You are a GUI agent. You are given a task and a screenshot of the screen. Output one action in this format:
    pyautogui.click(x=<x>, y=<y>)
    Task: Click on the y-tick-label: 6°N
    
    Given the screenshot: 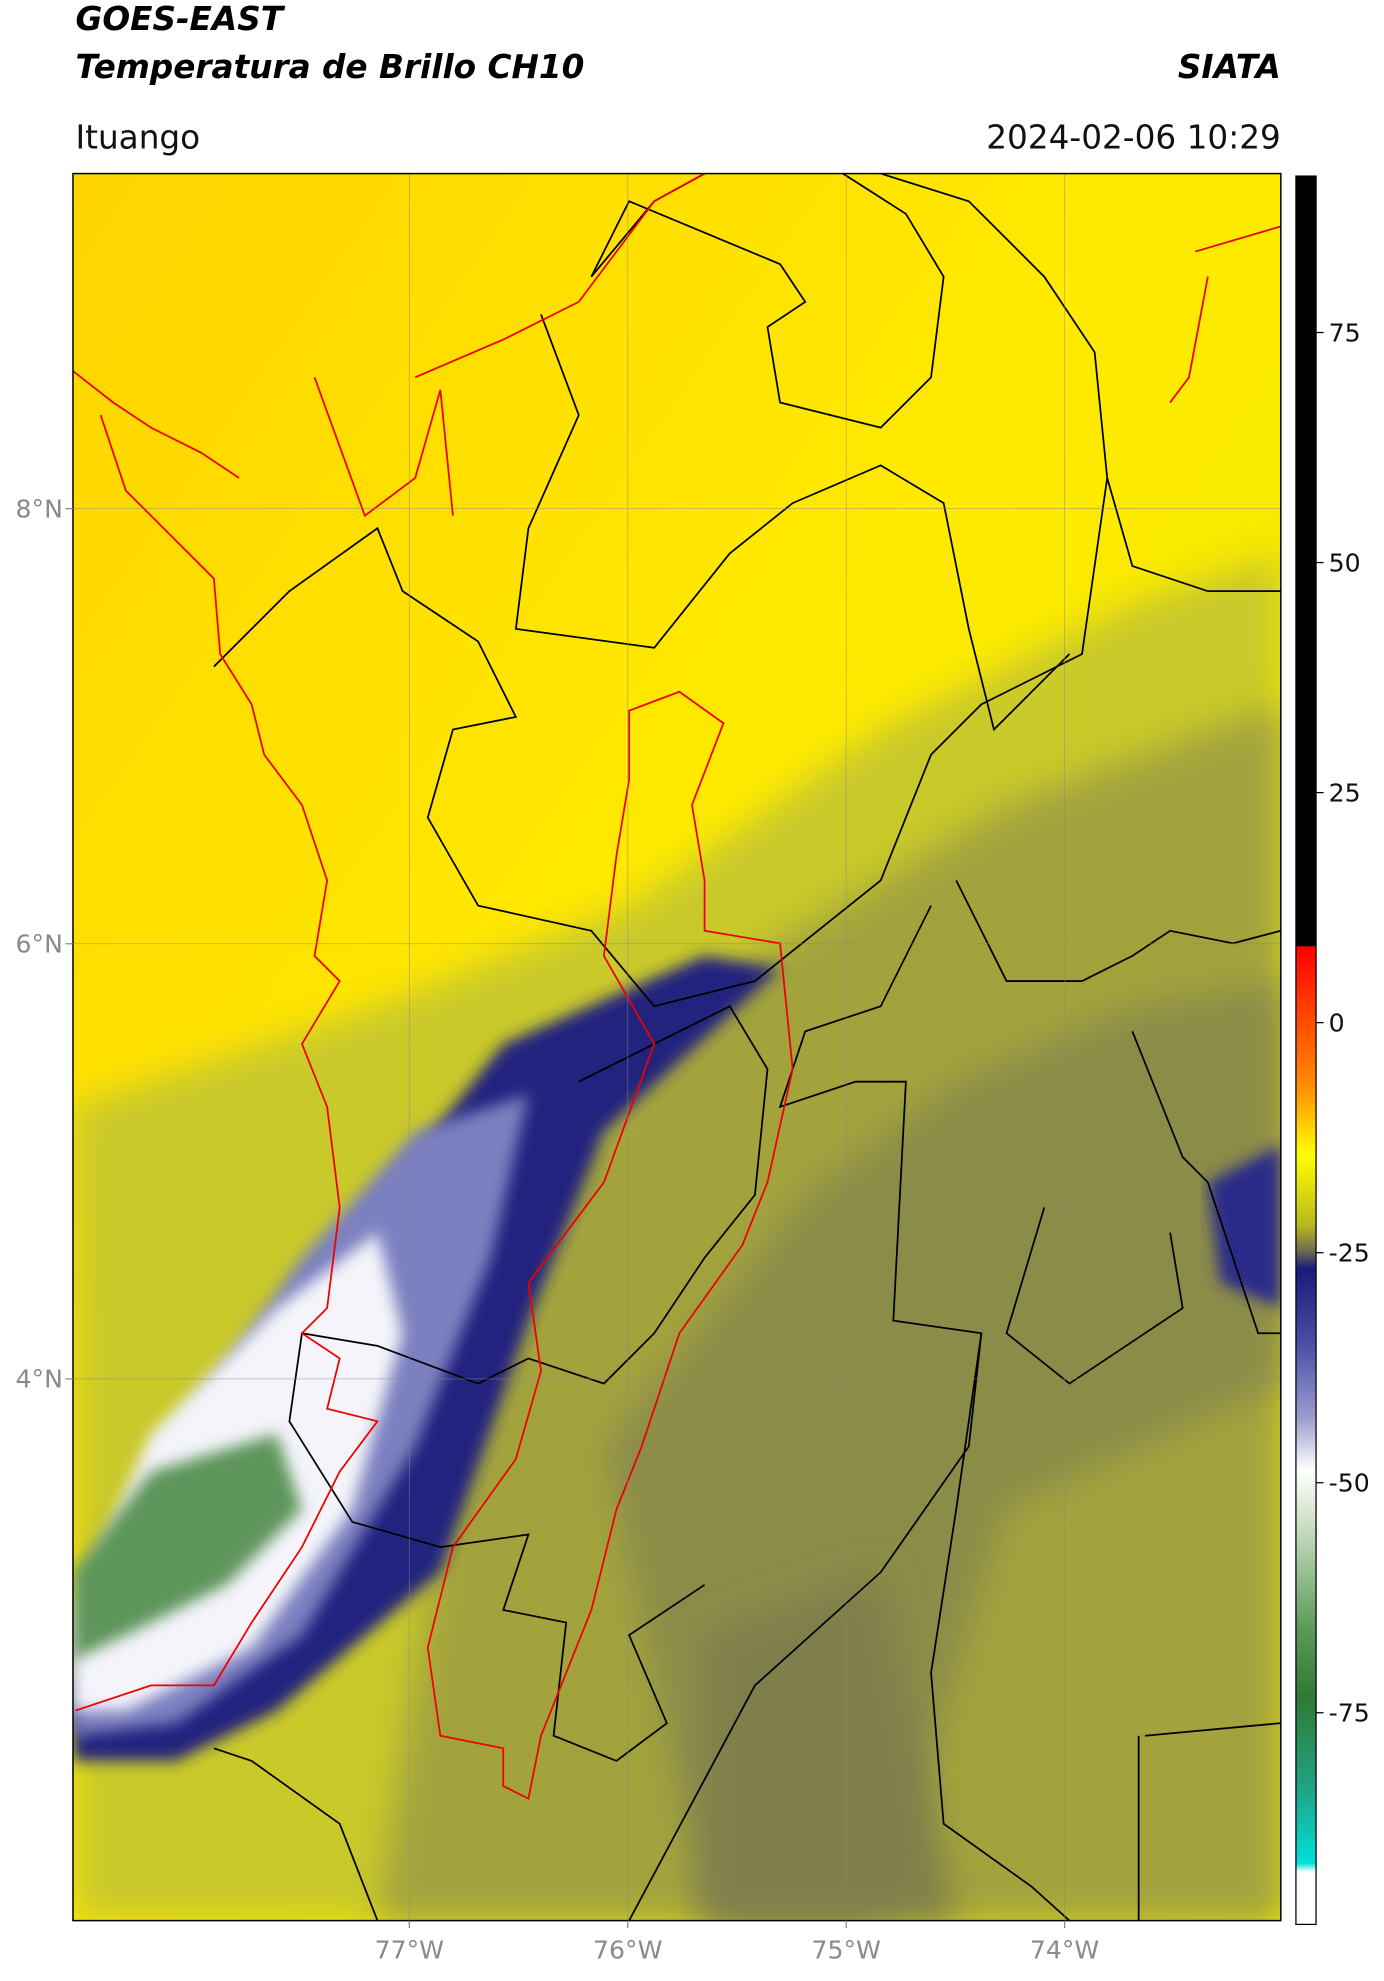 What is the action you would take?
    pyautogui.click(x=39, y=944)
    